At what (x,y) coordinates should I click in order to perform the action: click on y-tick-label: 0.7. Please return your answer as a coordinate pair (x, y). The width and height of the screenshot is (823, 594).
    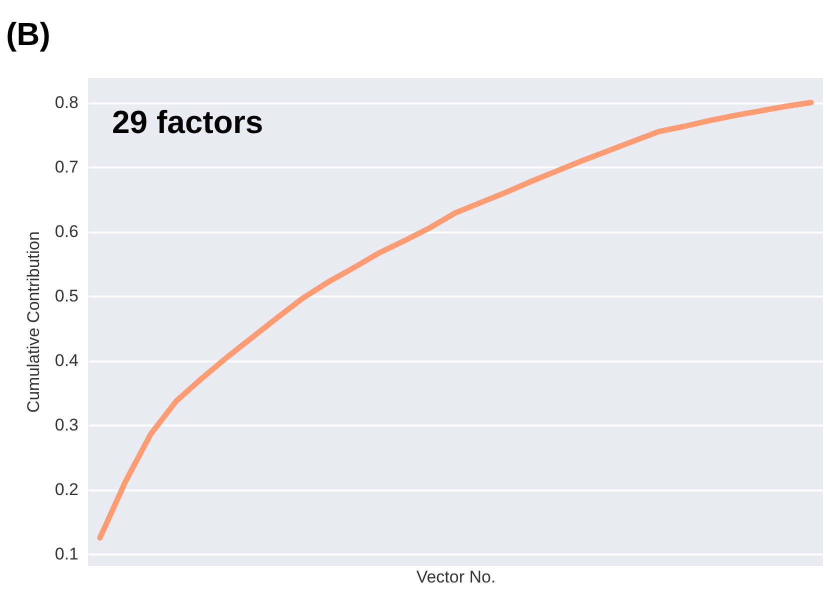
    Looking at the image, I should click on (66, 167).